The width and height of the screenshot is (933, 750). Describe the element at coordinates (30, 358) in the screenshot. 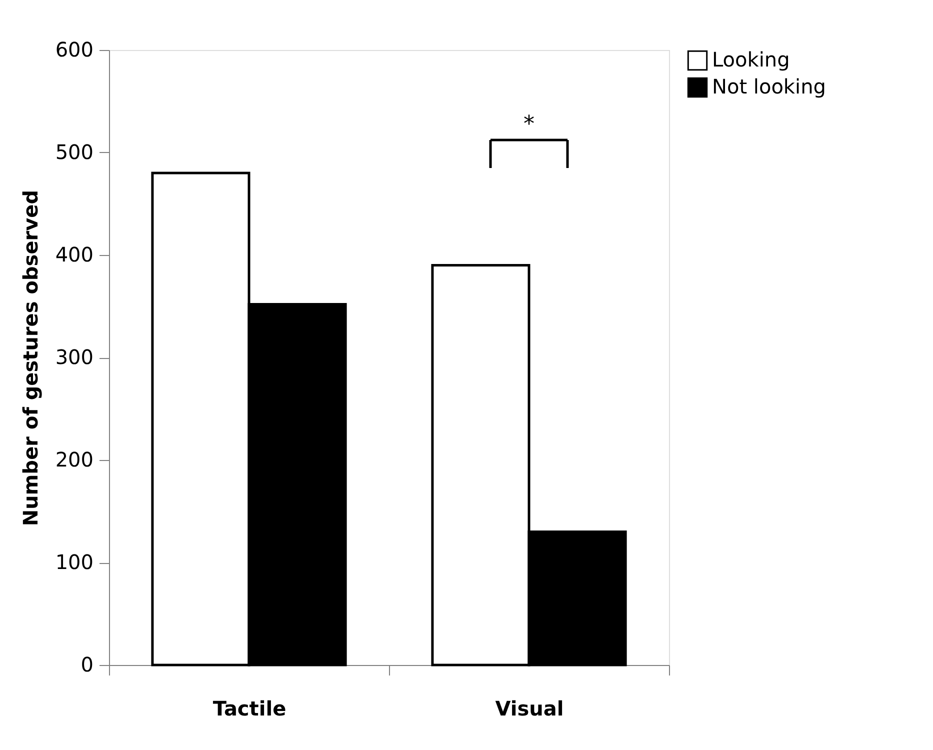

I see `y-axis-title: Number of gestures observed` at that location.